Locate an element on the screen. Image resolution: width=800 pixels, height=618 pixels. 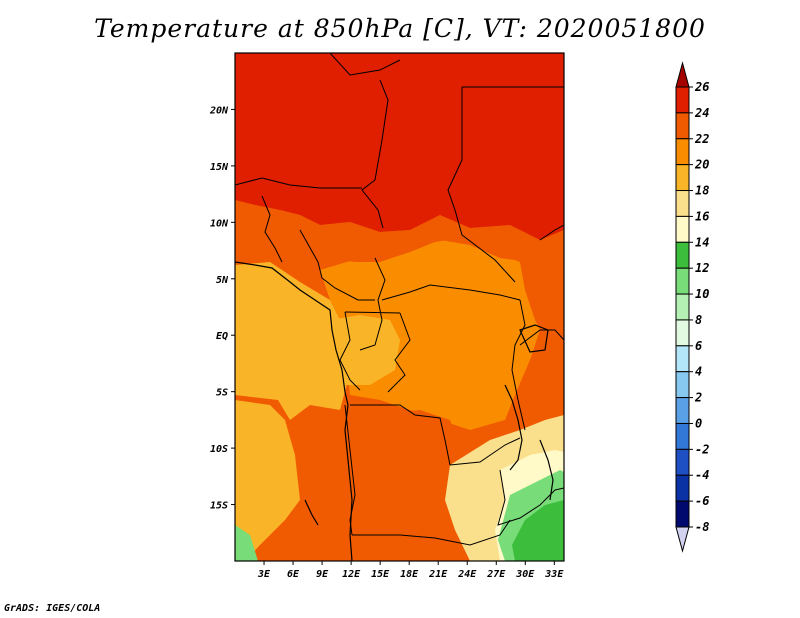
border-congo-drc is located at coordinates (399, 352).